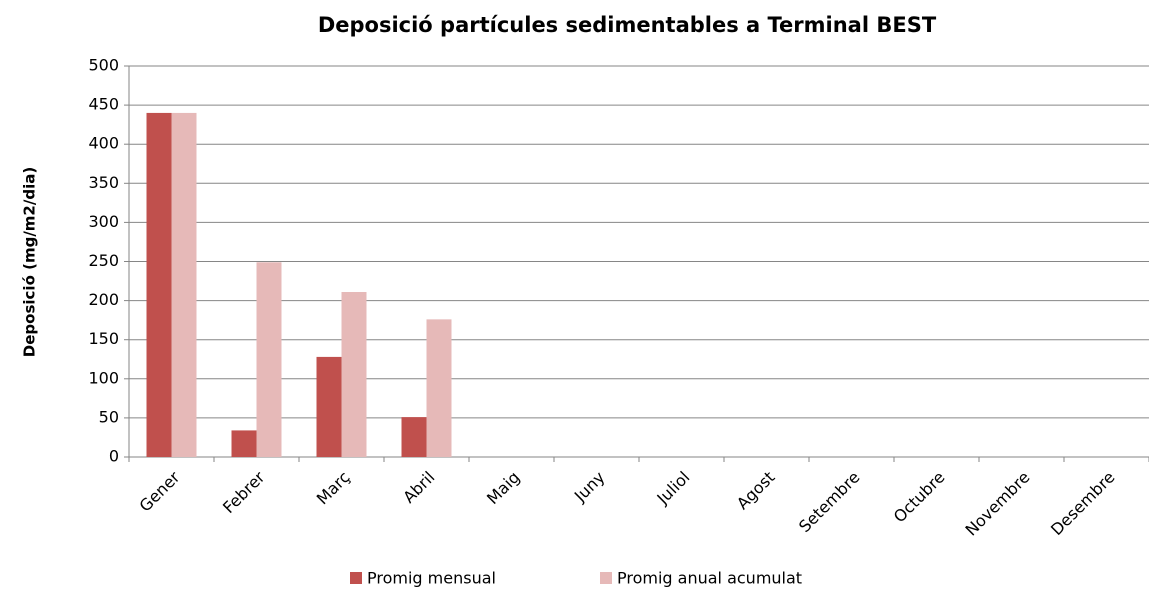 Image resolution: width=1149 pixels, height=592 pixels. What do you see at coordinates (30, 262) in the screenshot?
I see `y-axis-title: Deposició (mg/m2/dia)` at bounding box center [30, 262].